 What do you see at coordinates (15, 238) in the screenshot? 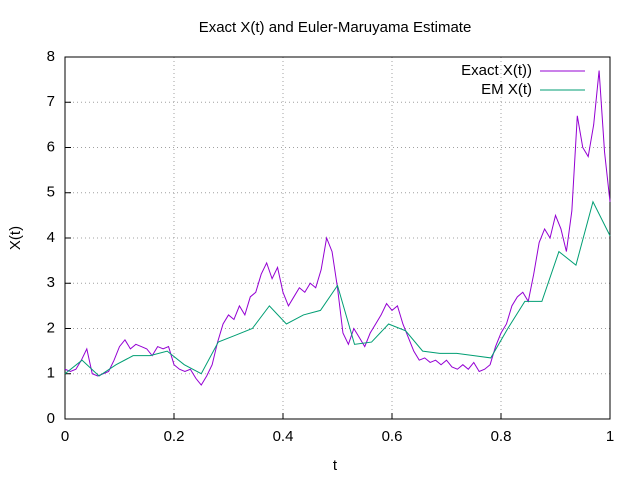
I see `y-axis-label: X(t)` at bounding box center [15, 238].